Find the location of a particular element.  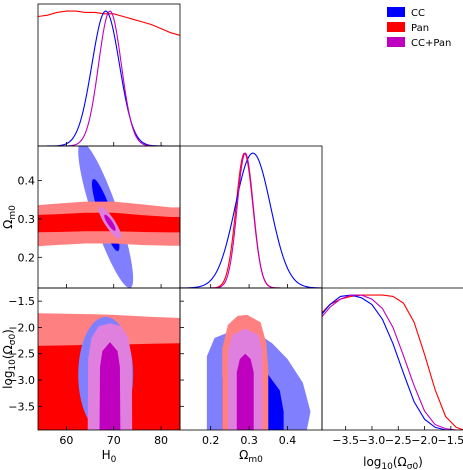

x-tick-label-ok: −3.5 is located at coordinates (345, 440).